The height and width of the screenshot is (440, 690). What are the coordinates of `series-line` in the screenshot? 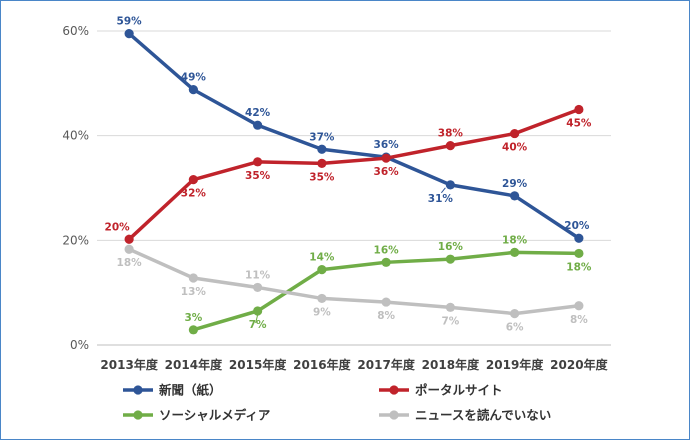 It's located at (354, 281).